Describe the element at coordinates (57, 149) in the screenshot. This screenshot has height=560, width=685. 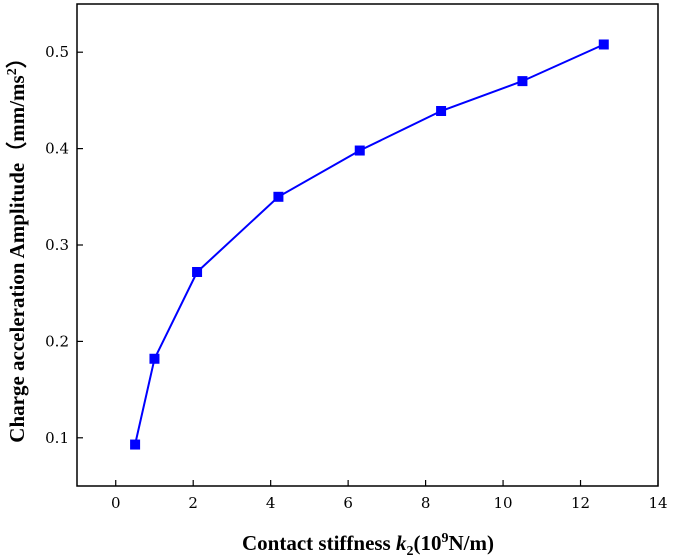
I see `y-tick-label: 0.4` at that location.